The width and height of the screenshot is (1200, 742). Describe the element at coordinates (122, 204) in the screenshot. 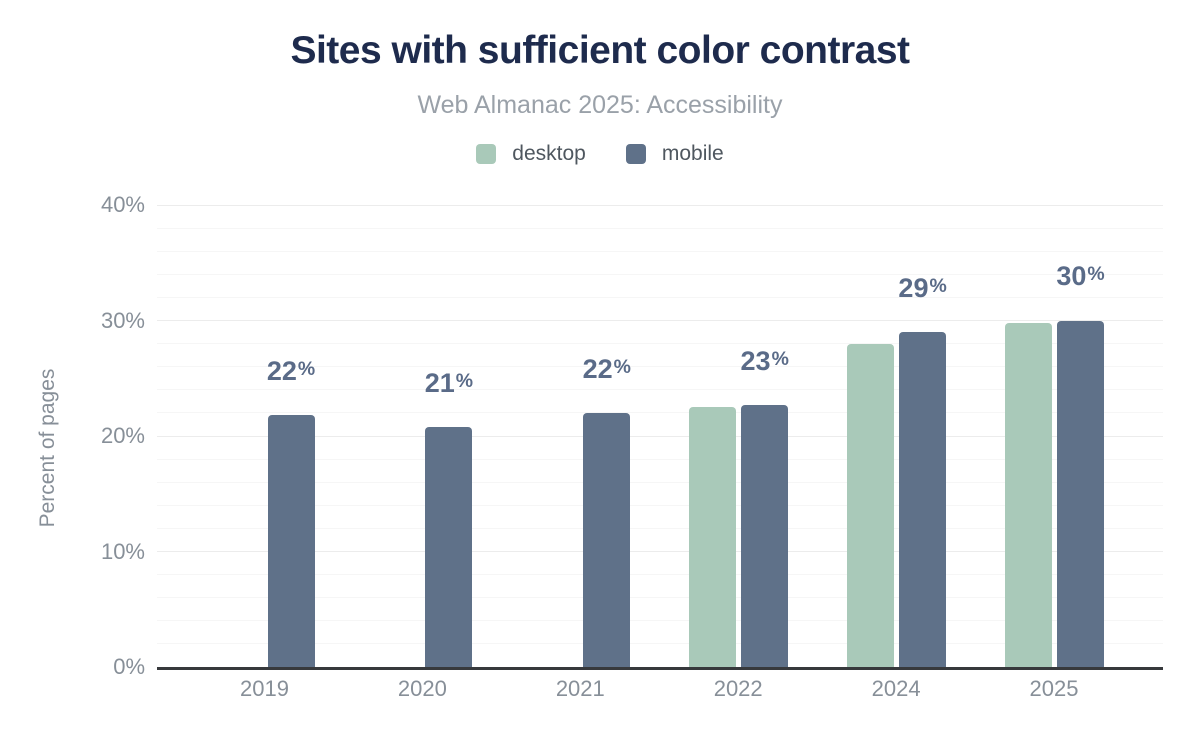

I see `y-tick-label: 40%` at that location.